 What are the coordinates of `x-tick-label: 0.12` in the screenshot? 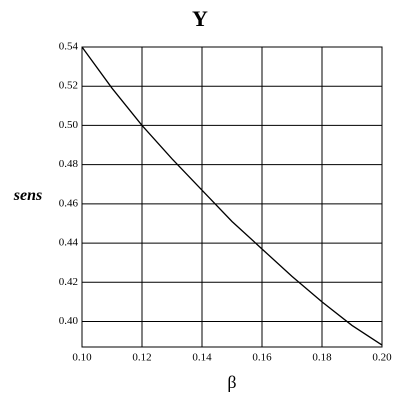 It's located at (141, 358).